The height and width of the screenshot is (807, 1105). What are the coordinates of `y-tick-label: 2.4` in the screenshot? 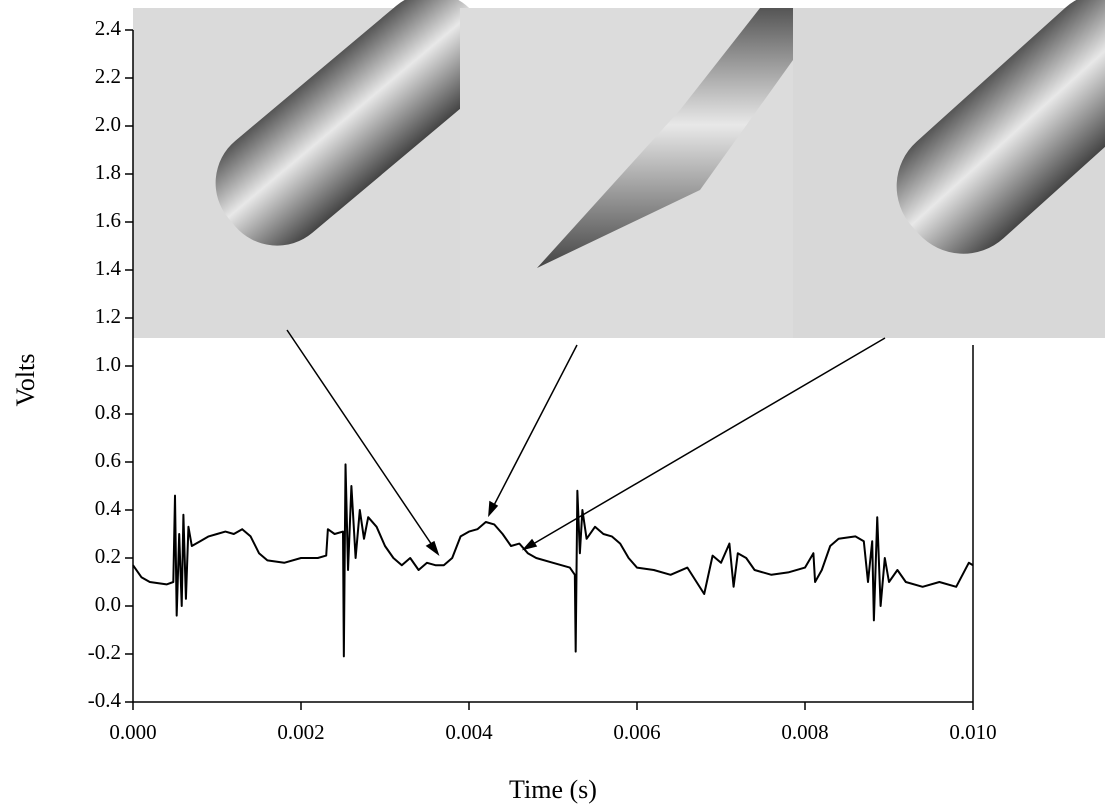 It's located at (108, 28).